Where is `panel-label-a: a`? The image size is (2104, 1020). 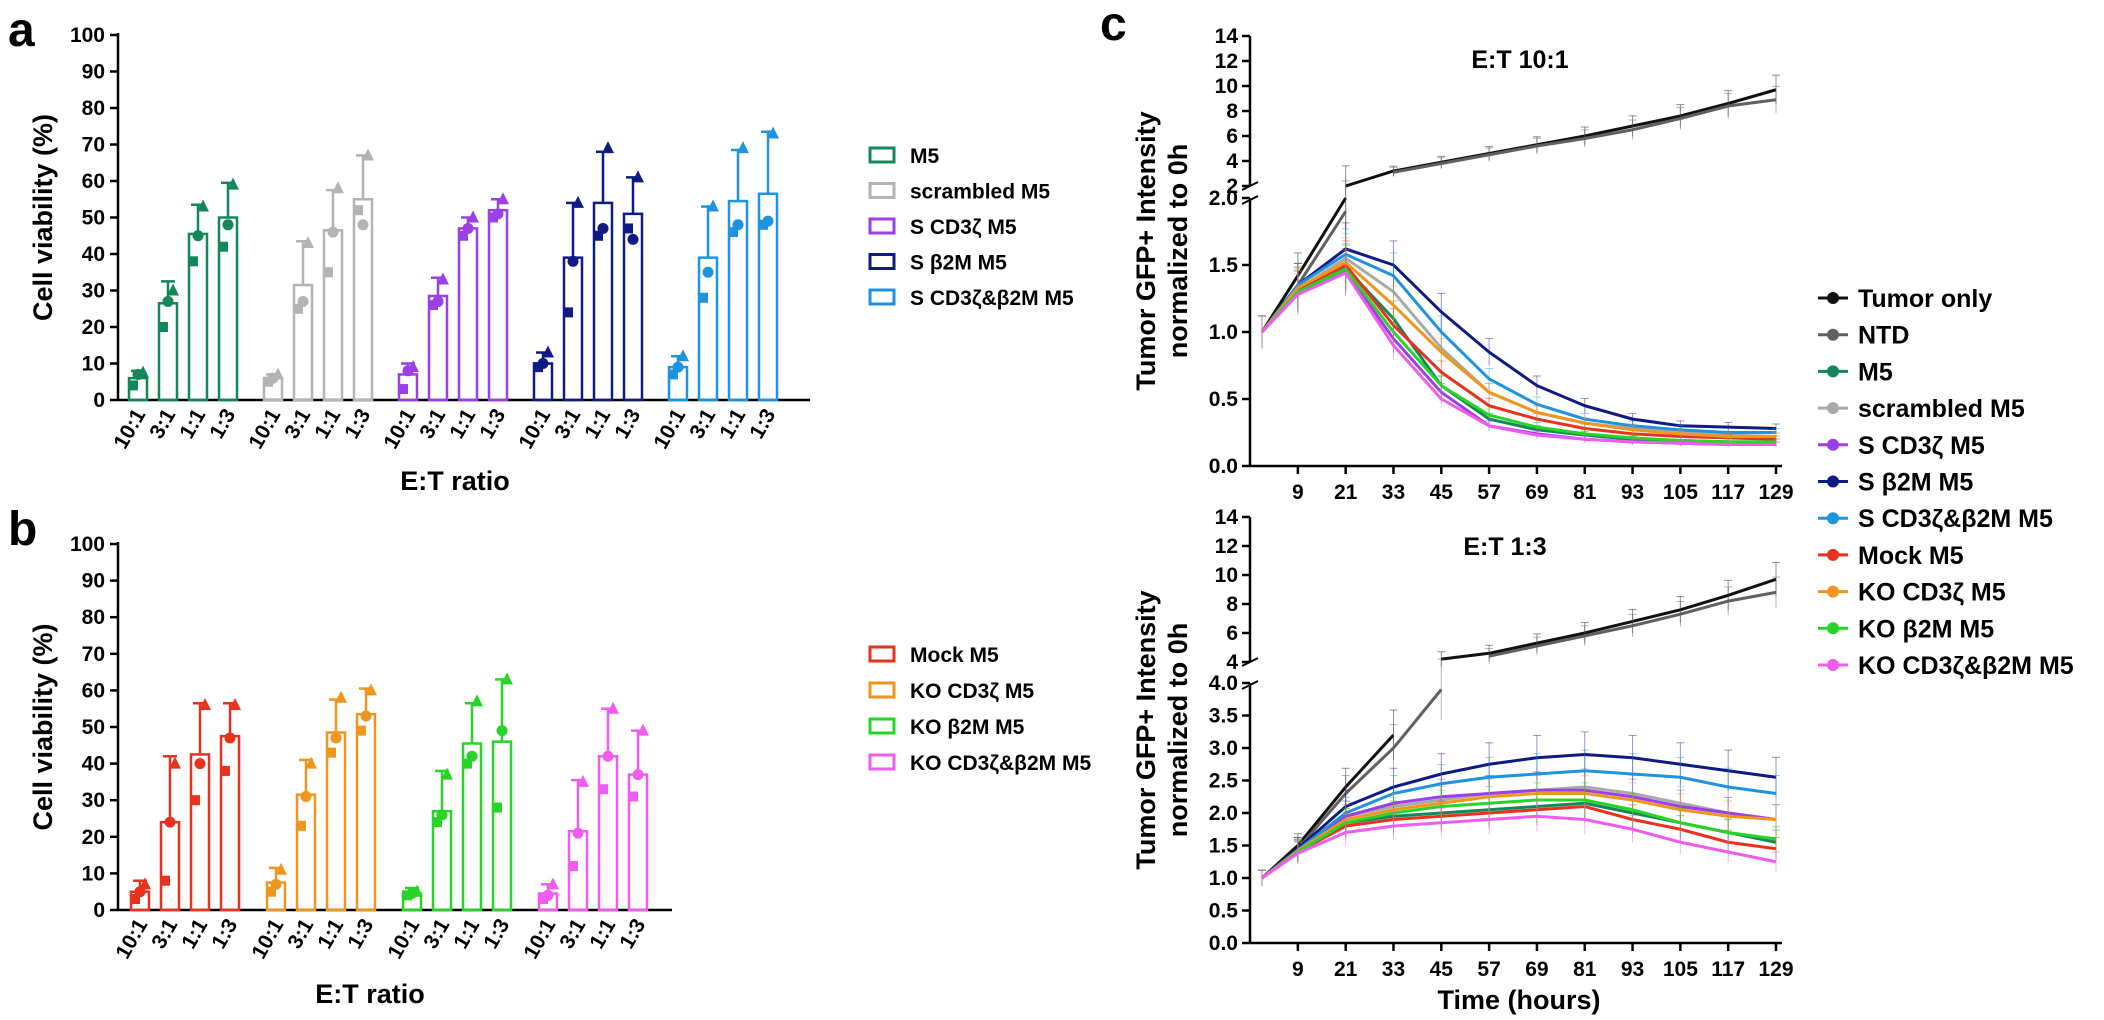
panel-label-a: a is located at coordinates (21, 30).